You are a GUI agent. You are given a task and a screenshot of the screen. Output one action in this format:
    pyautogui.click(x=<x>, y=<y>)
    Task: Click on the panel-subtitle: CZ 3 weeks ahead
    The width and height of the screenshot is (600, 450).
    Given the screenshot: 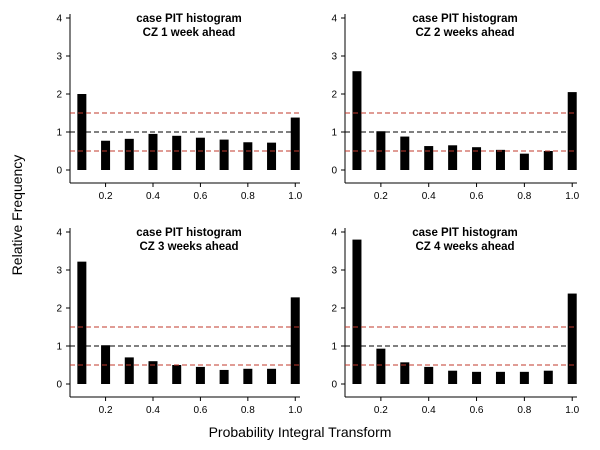 What is the action you would take?
    pyautogui.click(x=188, y=247)
    